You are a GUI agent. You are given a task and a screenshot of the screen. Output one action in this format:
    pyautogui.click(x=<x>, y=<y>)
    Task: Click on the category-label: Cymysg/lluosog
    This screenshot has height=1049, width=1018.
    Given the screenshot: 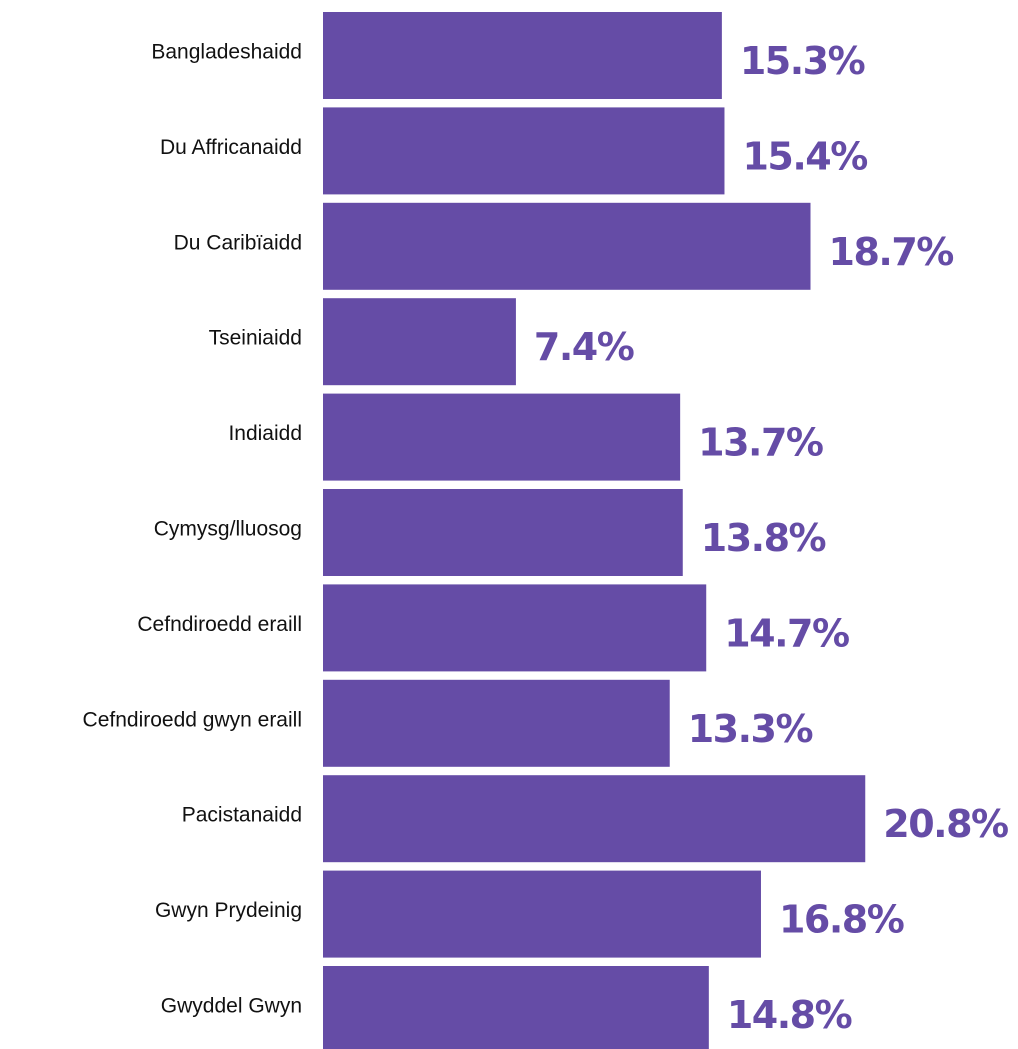 What is the action you would take?
    pyautogui.click(x=228, y=529)
    